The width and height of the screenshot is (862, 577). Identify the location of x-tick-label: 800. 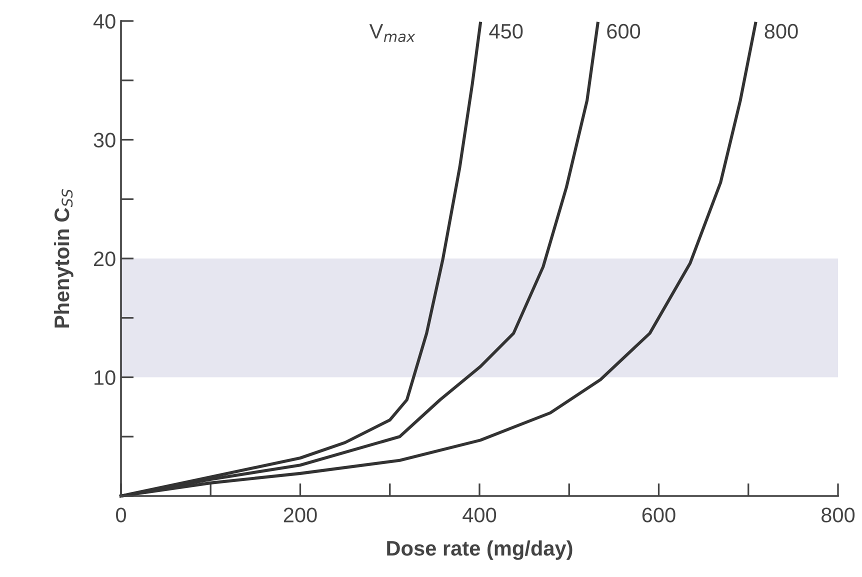
(838, 515).